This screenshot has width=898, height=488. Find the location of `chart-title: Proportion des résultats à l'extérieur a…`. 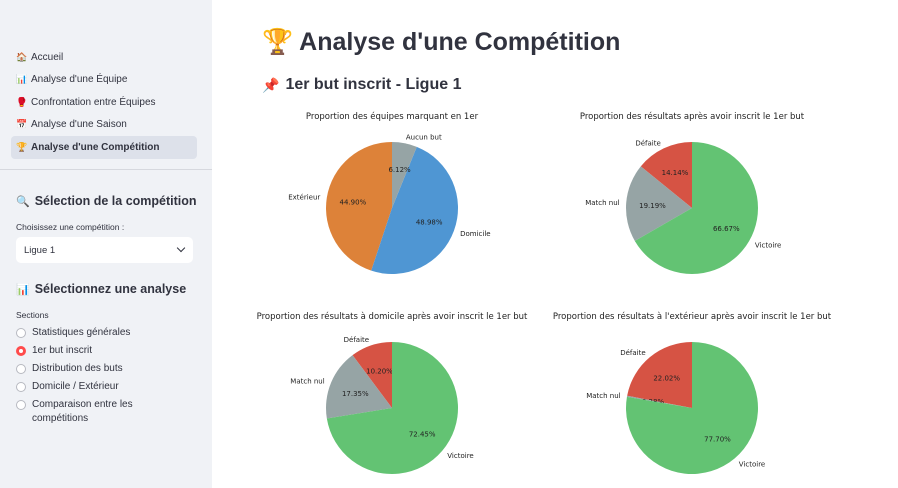

chart-title: Proportion des résultats à l'extérieur a… is located at coordinates (692, 316).